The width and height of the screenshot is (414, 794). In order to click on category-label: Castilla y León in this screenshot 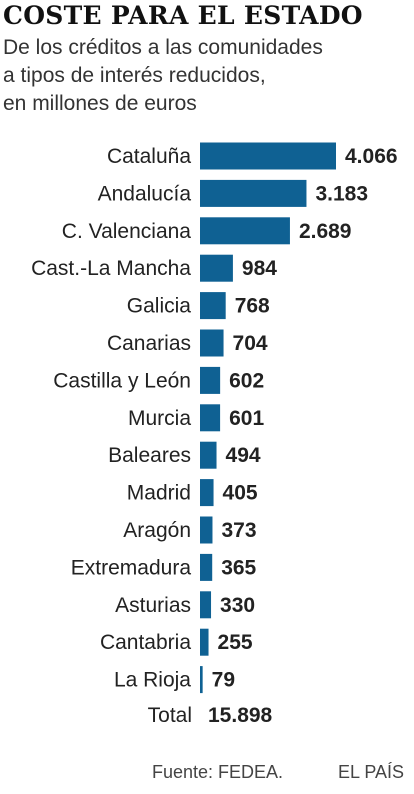, I will do `click(122, 380)`.